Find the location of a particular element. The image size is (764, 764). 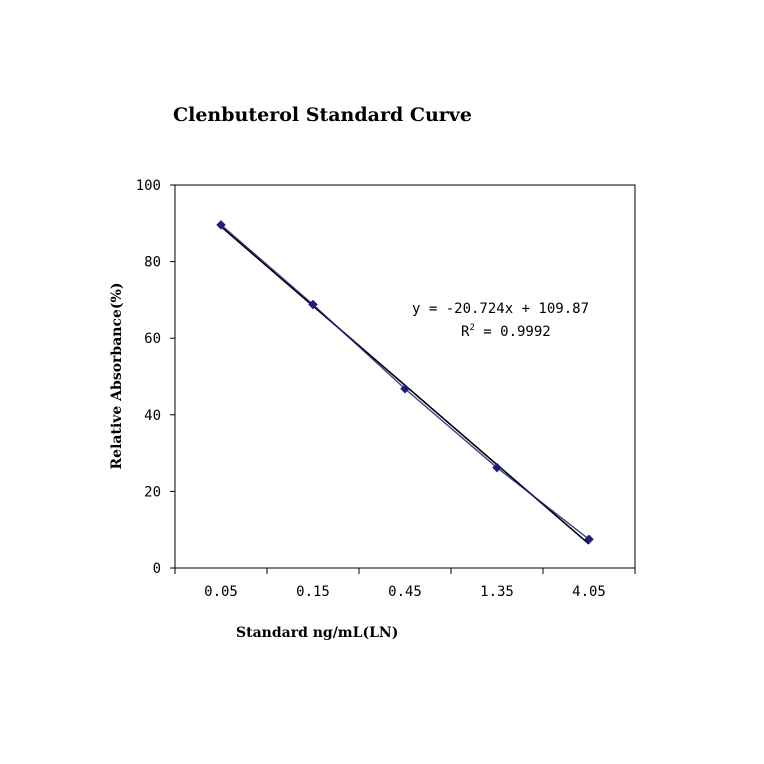

y-tick-label-2: 40 is located at coordinates (152, 416).